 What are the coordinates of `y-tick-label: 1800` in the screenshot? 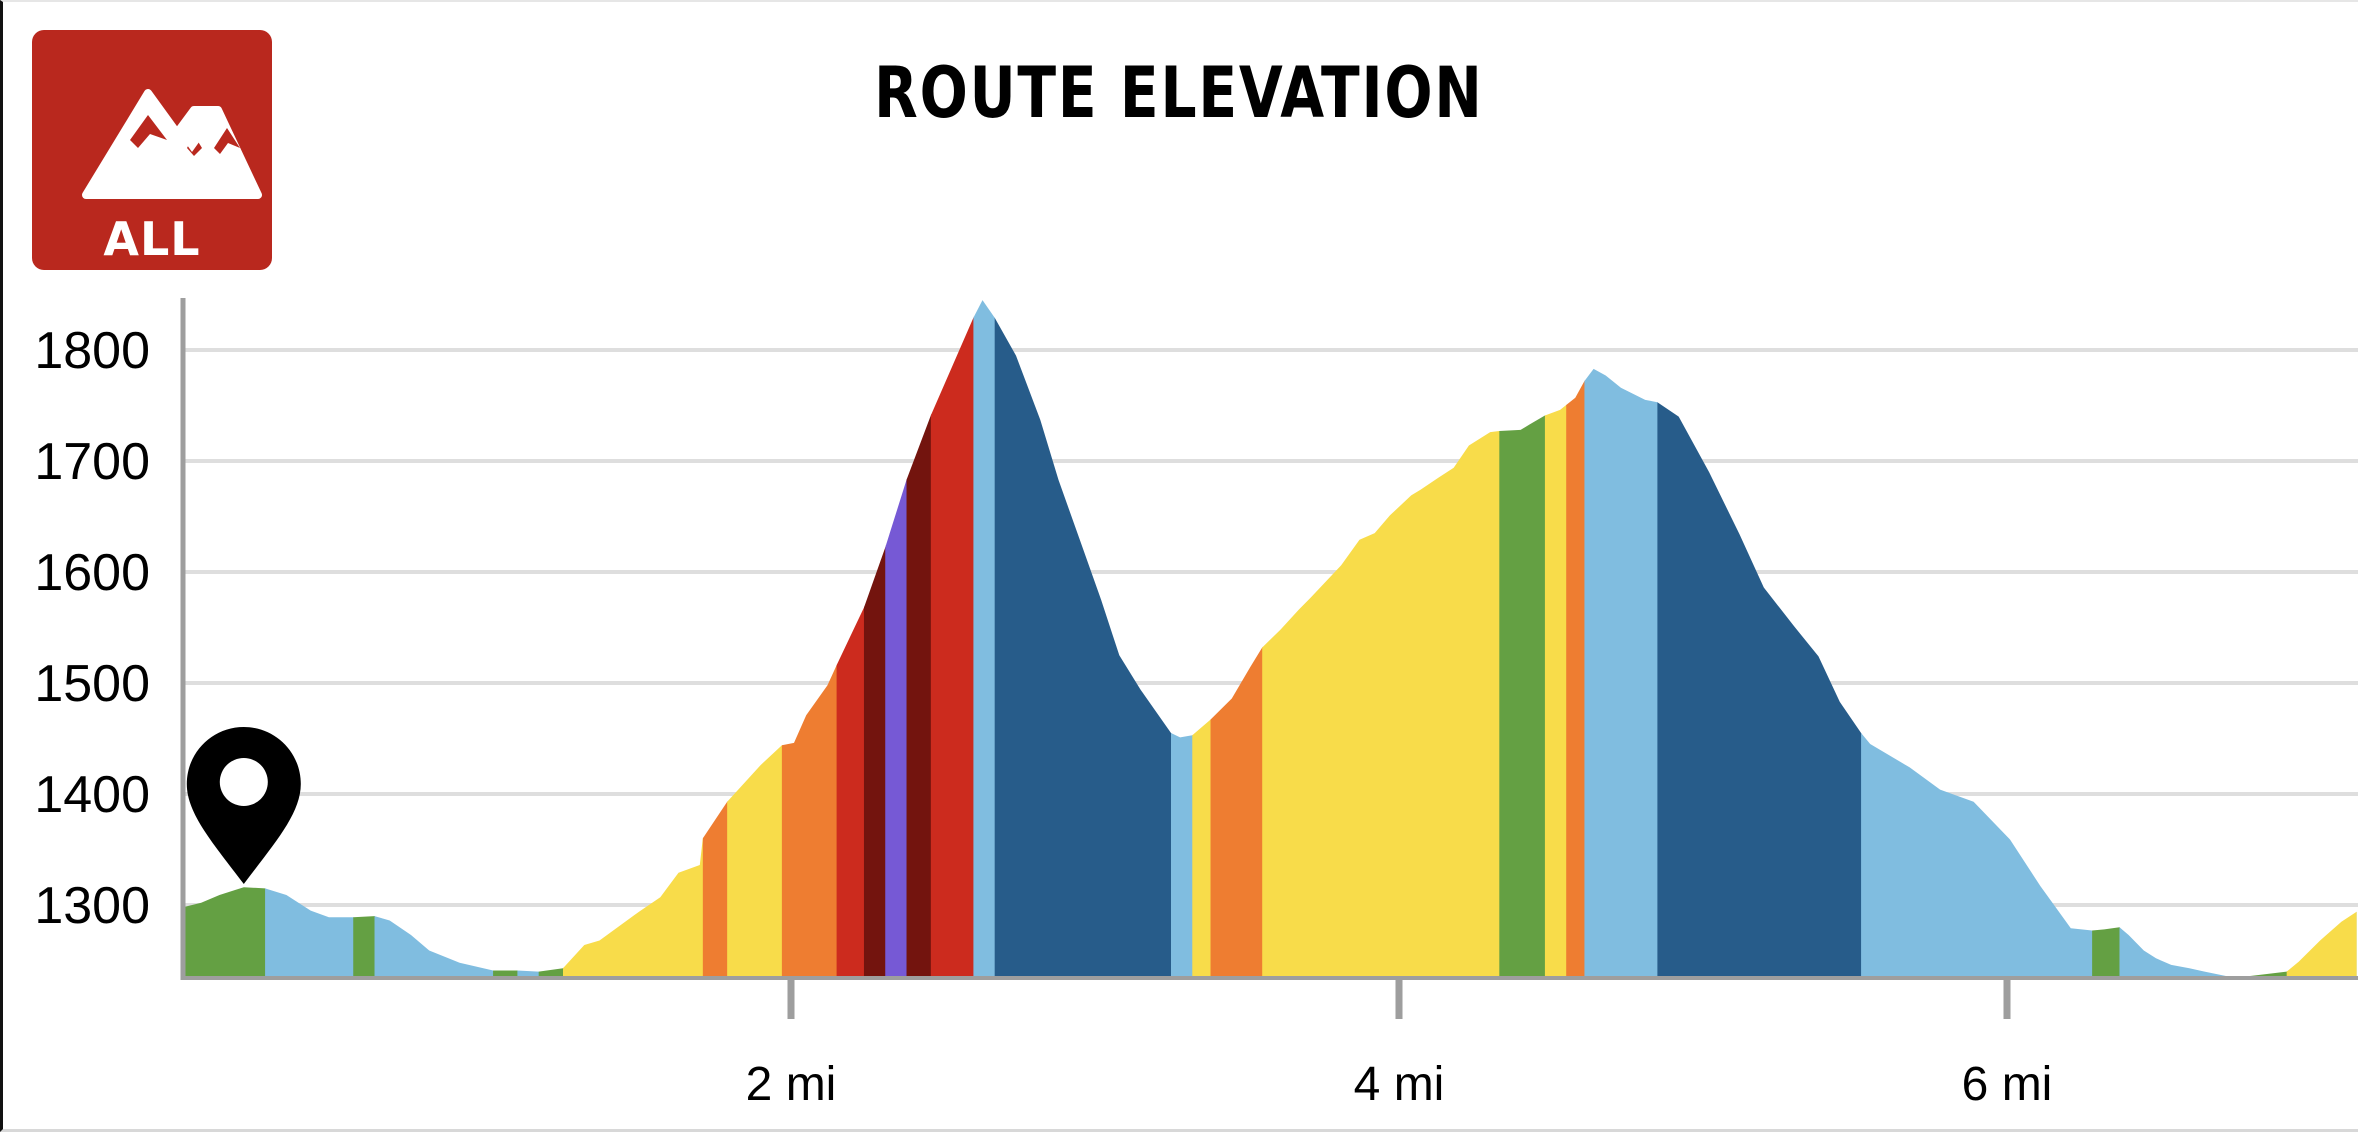 It's located at (92, 351).